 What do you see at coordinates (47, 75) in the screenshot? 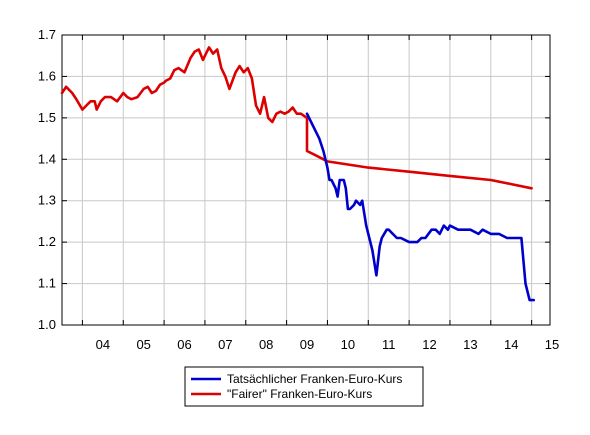
I see `y-tick-label: 1.6` at bounding box center [47, 75].